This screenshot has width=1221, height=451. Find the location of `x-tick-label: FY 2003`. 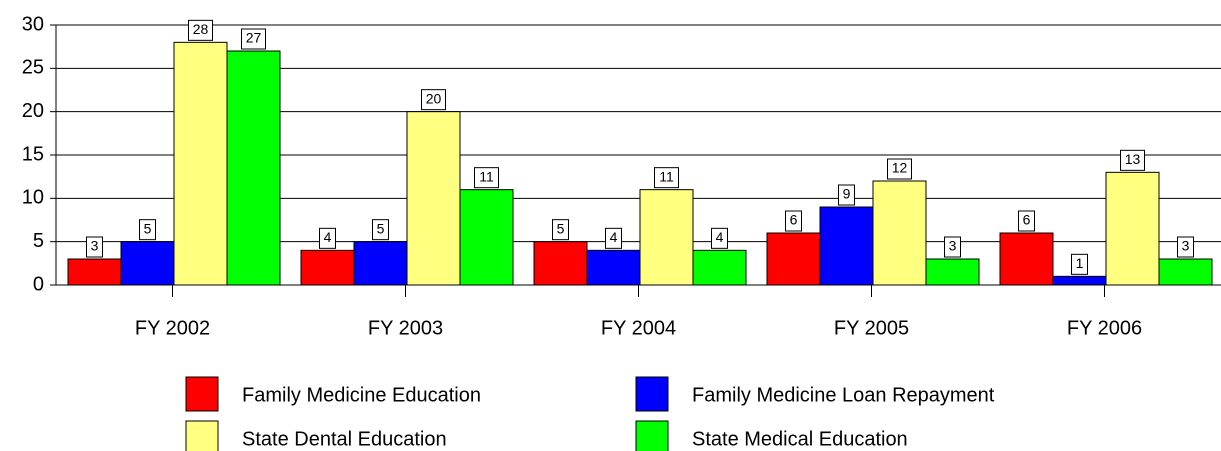

x-tick-label: FY 2003 is located at coordinates (405, 328).